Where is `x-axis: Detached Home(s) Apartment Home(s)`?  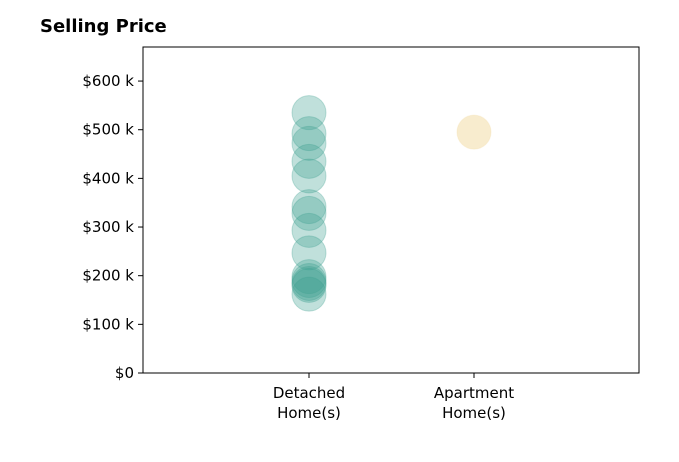 x-axis: Detached Home(s) Apartment Home(s) is located at coordinates (393, 397).